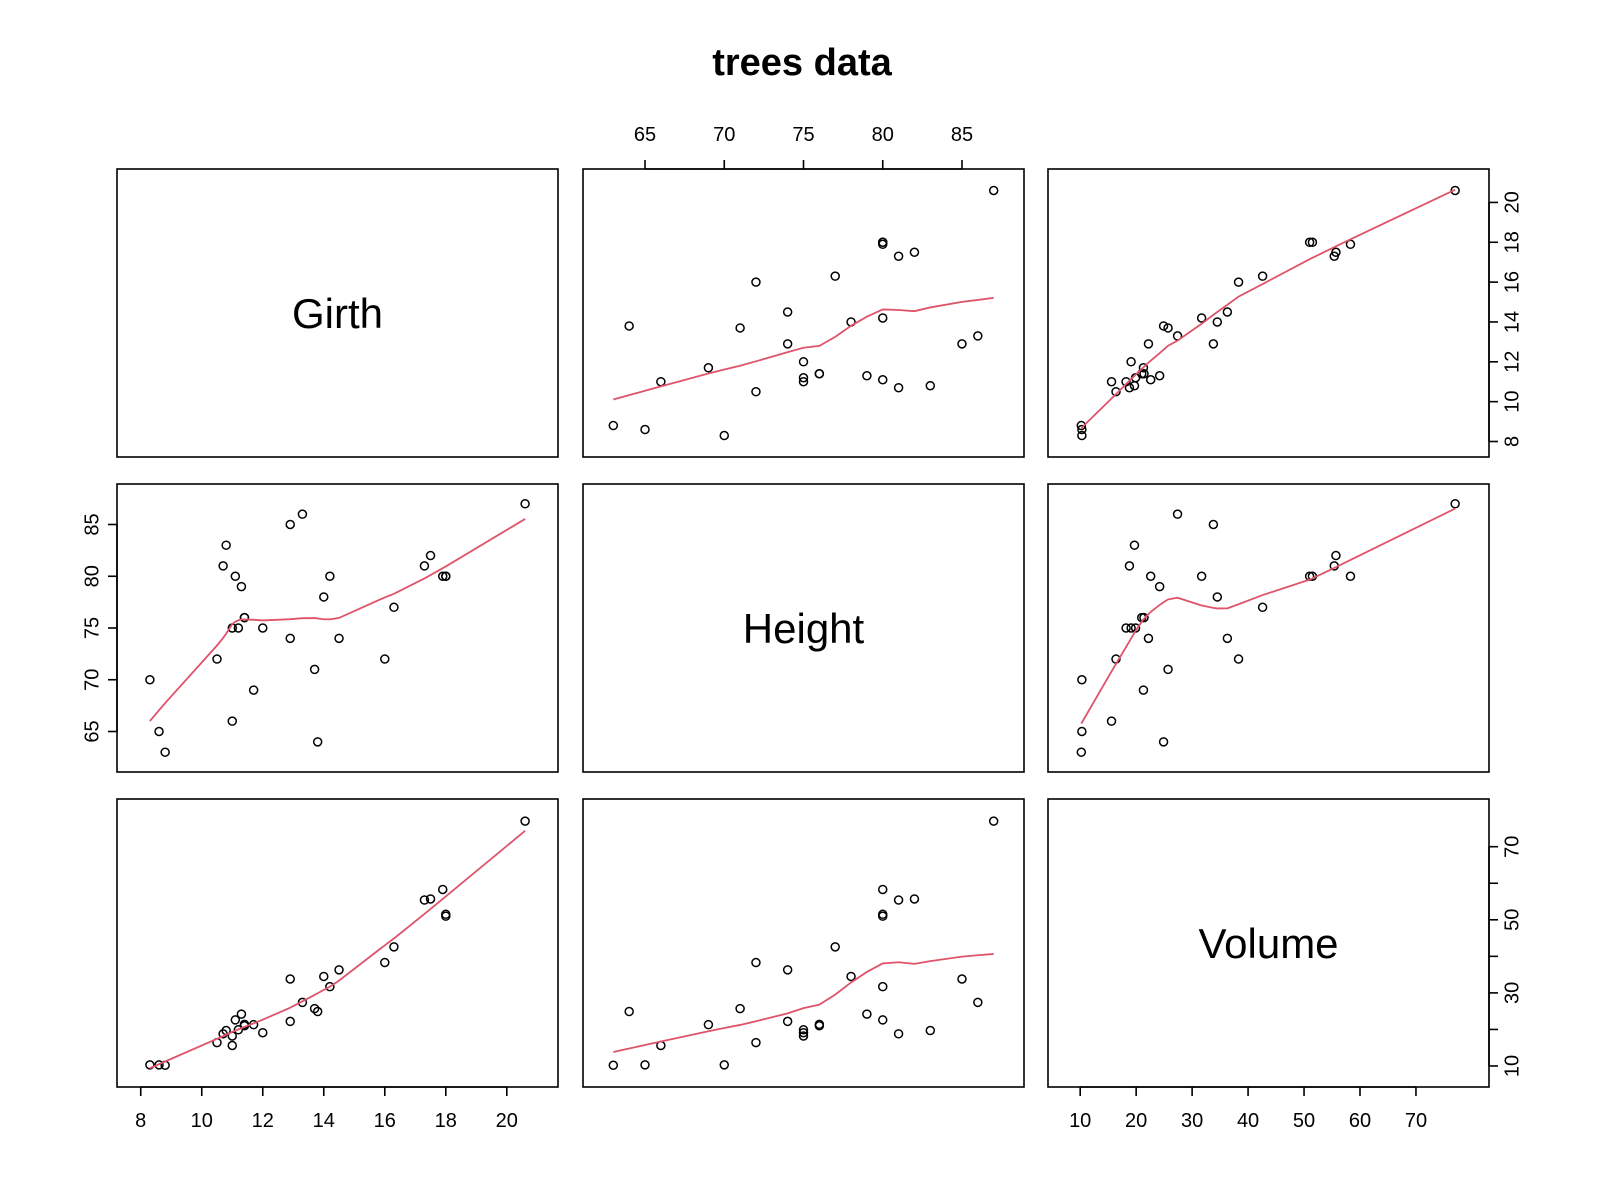 This screenshot has width=1600, height=1200. I want to click on tick-label: 14, so click(324, 1121).